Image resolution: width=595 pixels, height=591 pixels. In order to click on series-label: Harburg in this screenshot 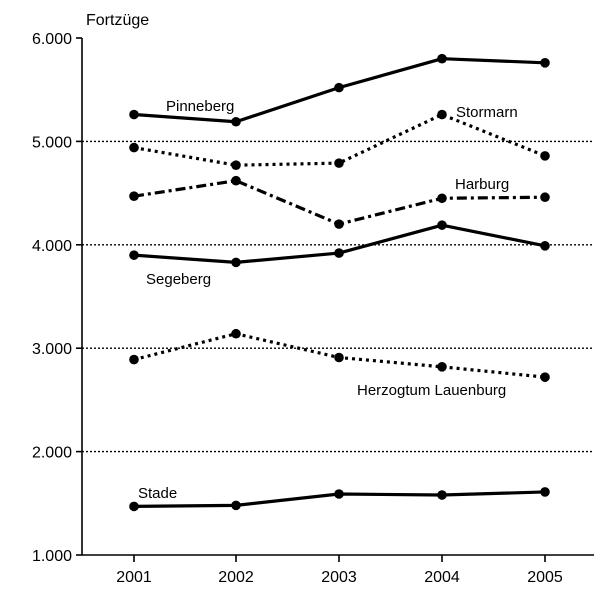, I will do `click(482, 184)`.